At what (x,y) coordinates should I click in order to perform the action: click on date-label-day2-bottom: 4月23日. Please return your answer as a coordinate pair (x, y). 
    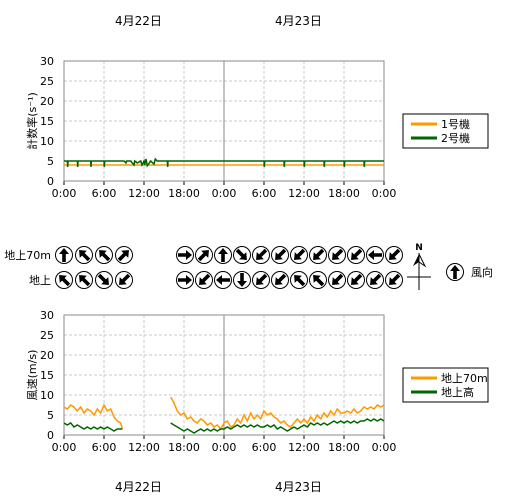
    Looking at the image, I should click on (298, 487).